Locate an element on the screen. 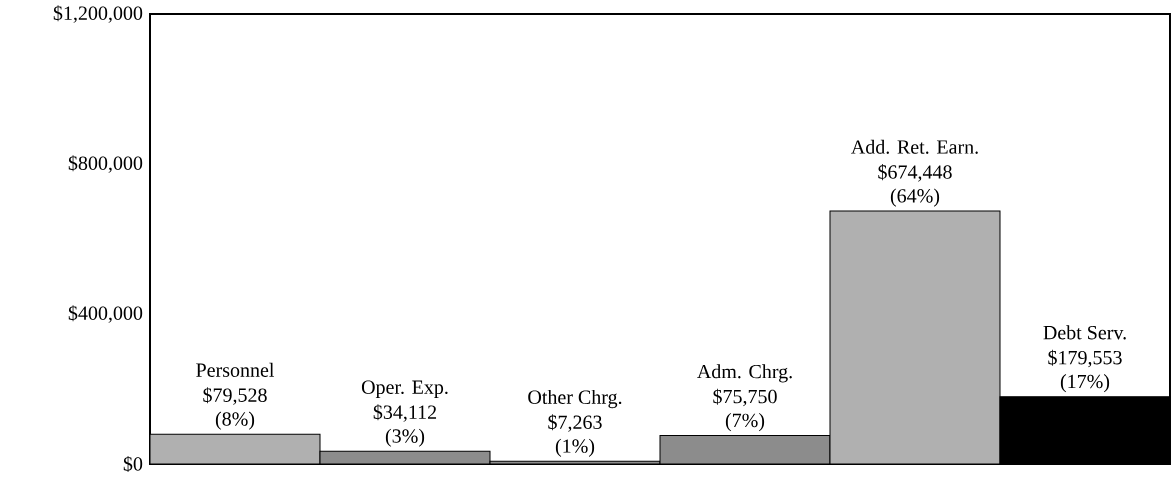  annotation: (1%) is located at coordinates (575, 447).